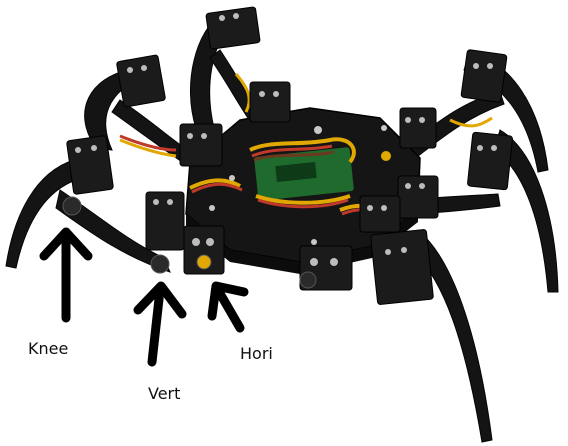  I want to click on vert-label: Vert, so click(164, 394).